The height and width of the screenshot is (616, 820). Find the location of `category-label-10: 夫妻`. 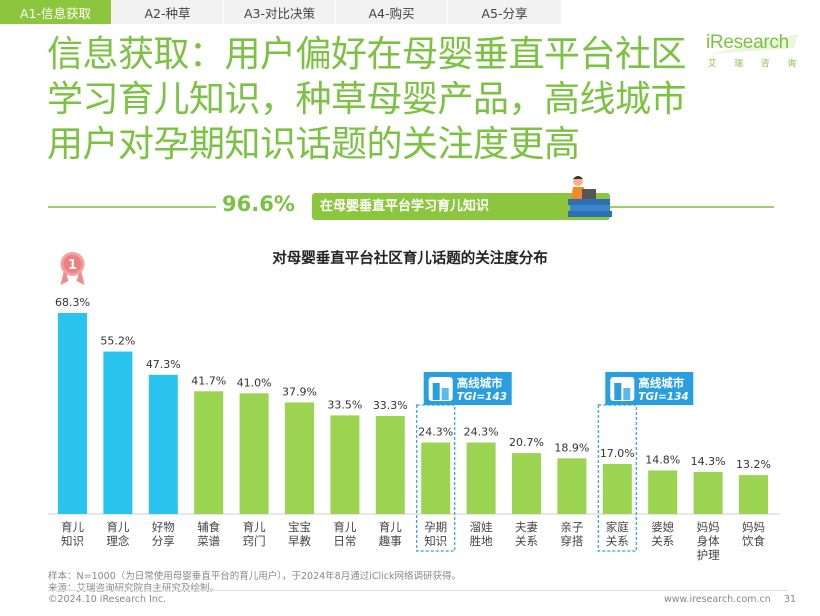

category-label-10: 夫妻 is located at coordinates (526, 527).